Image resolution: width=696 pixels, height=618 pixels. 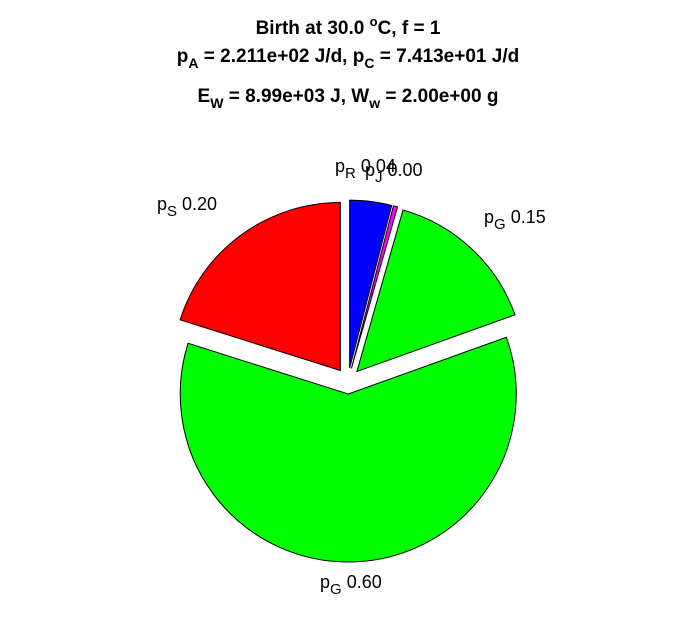 What do you see at coordinates (348, 26) in the screenshot?
I see `chart-title-line1: Birth at 30.0 oC, f = 1` at bounding box center [348, 26].